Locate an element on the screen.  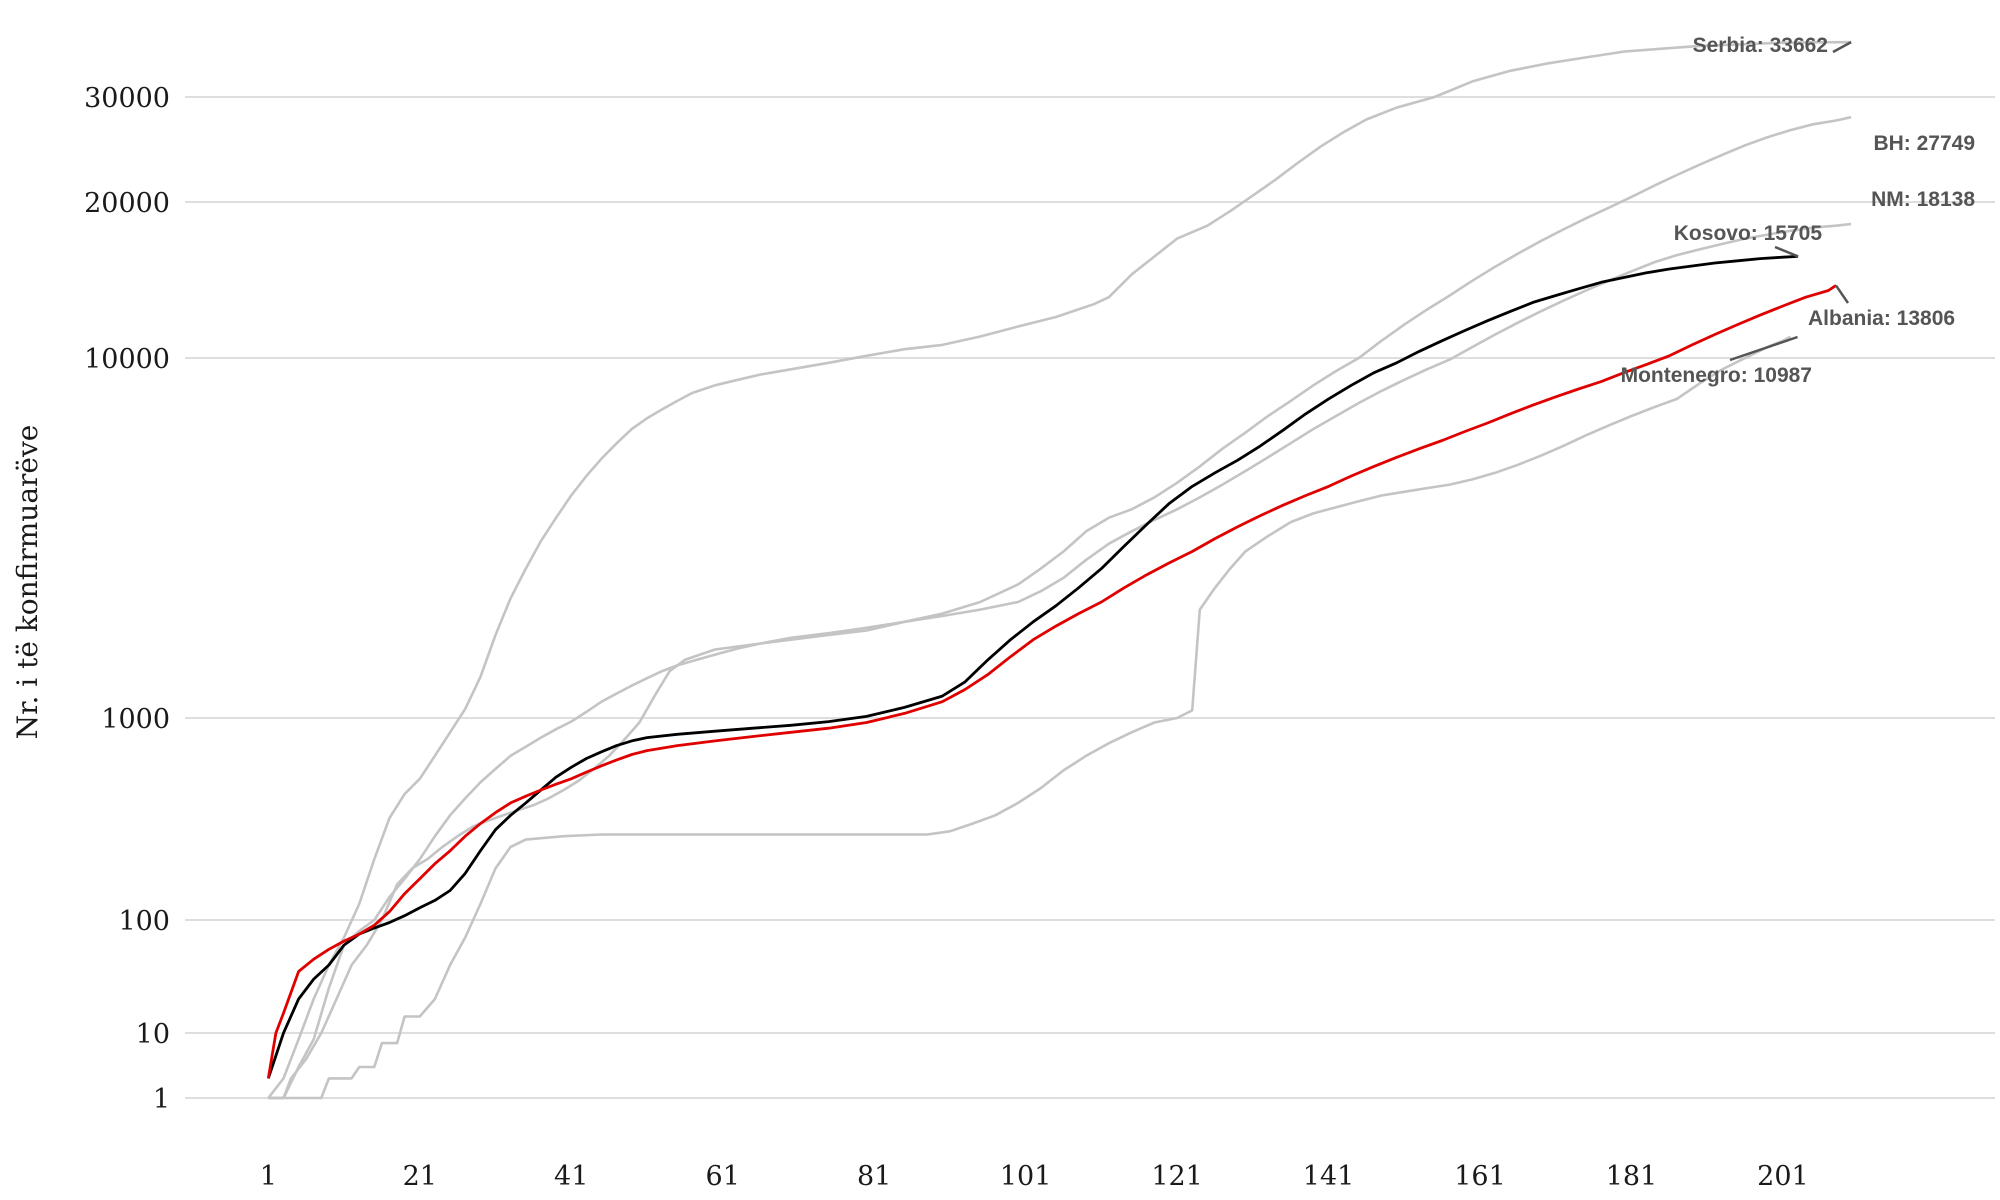
x-tick-label-21: 21 is located at coordinates (420, 1176).